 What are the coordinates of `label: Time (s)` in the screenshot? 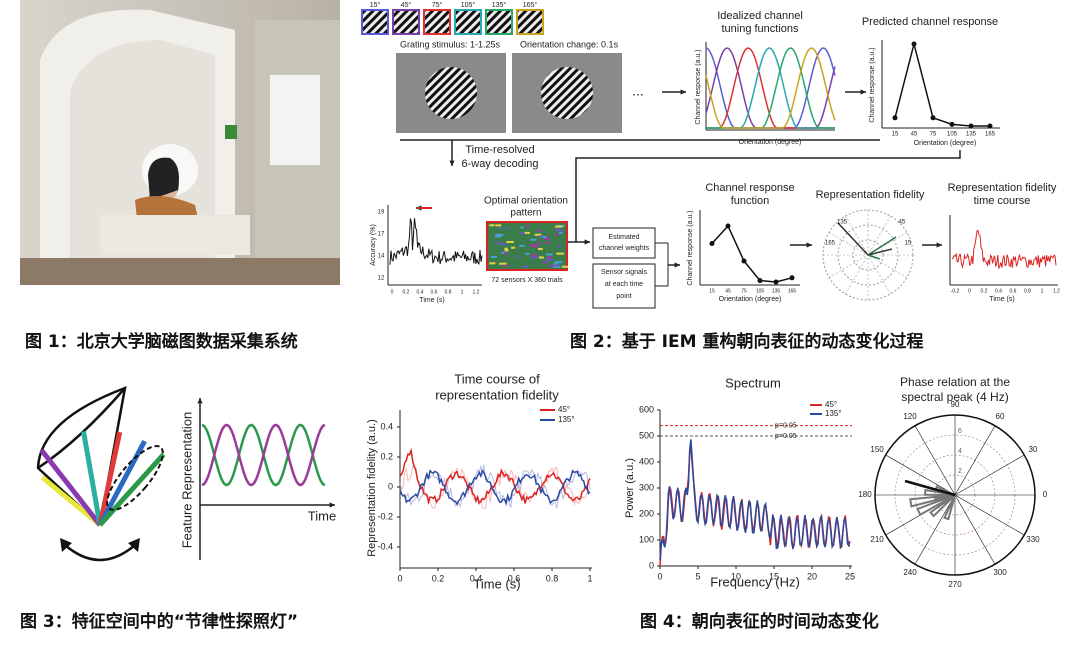 It's located at (431, 300).